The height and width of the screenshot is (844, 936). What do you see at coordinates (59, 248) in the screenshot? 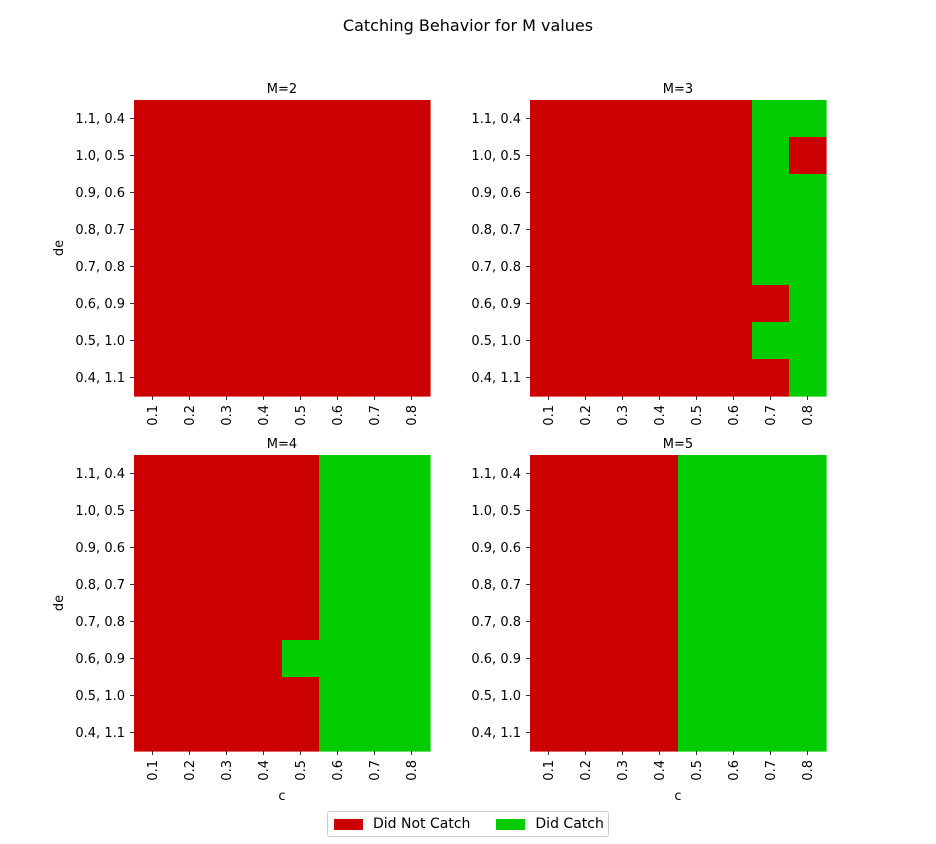
I see `y-axis-label: de` at bounding box center [59, 248].